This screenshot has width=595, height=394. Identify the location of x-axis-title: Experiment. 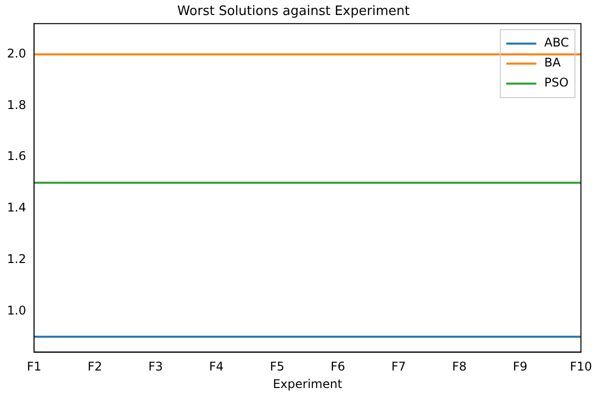
(307, 383).